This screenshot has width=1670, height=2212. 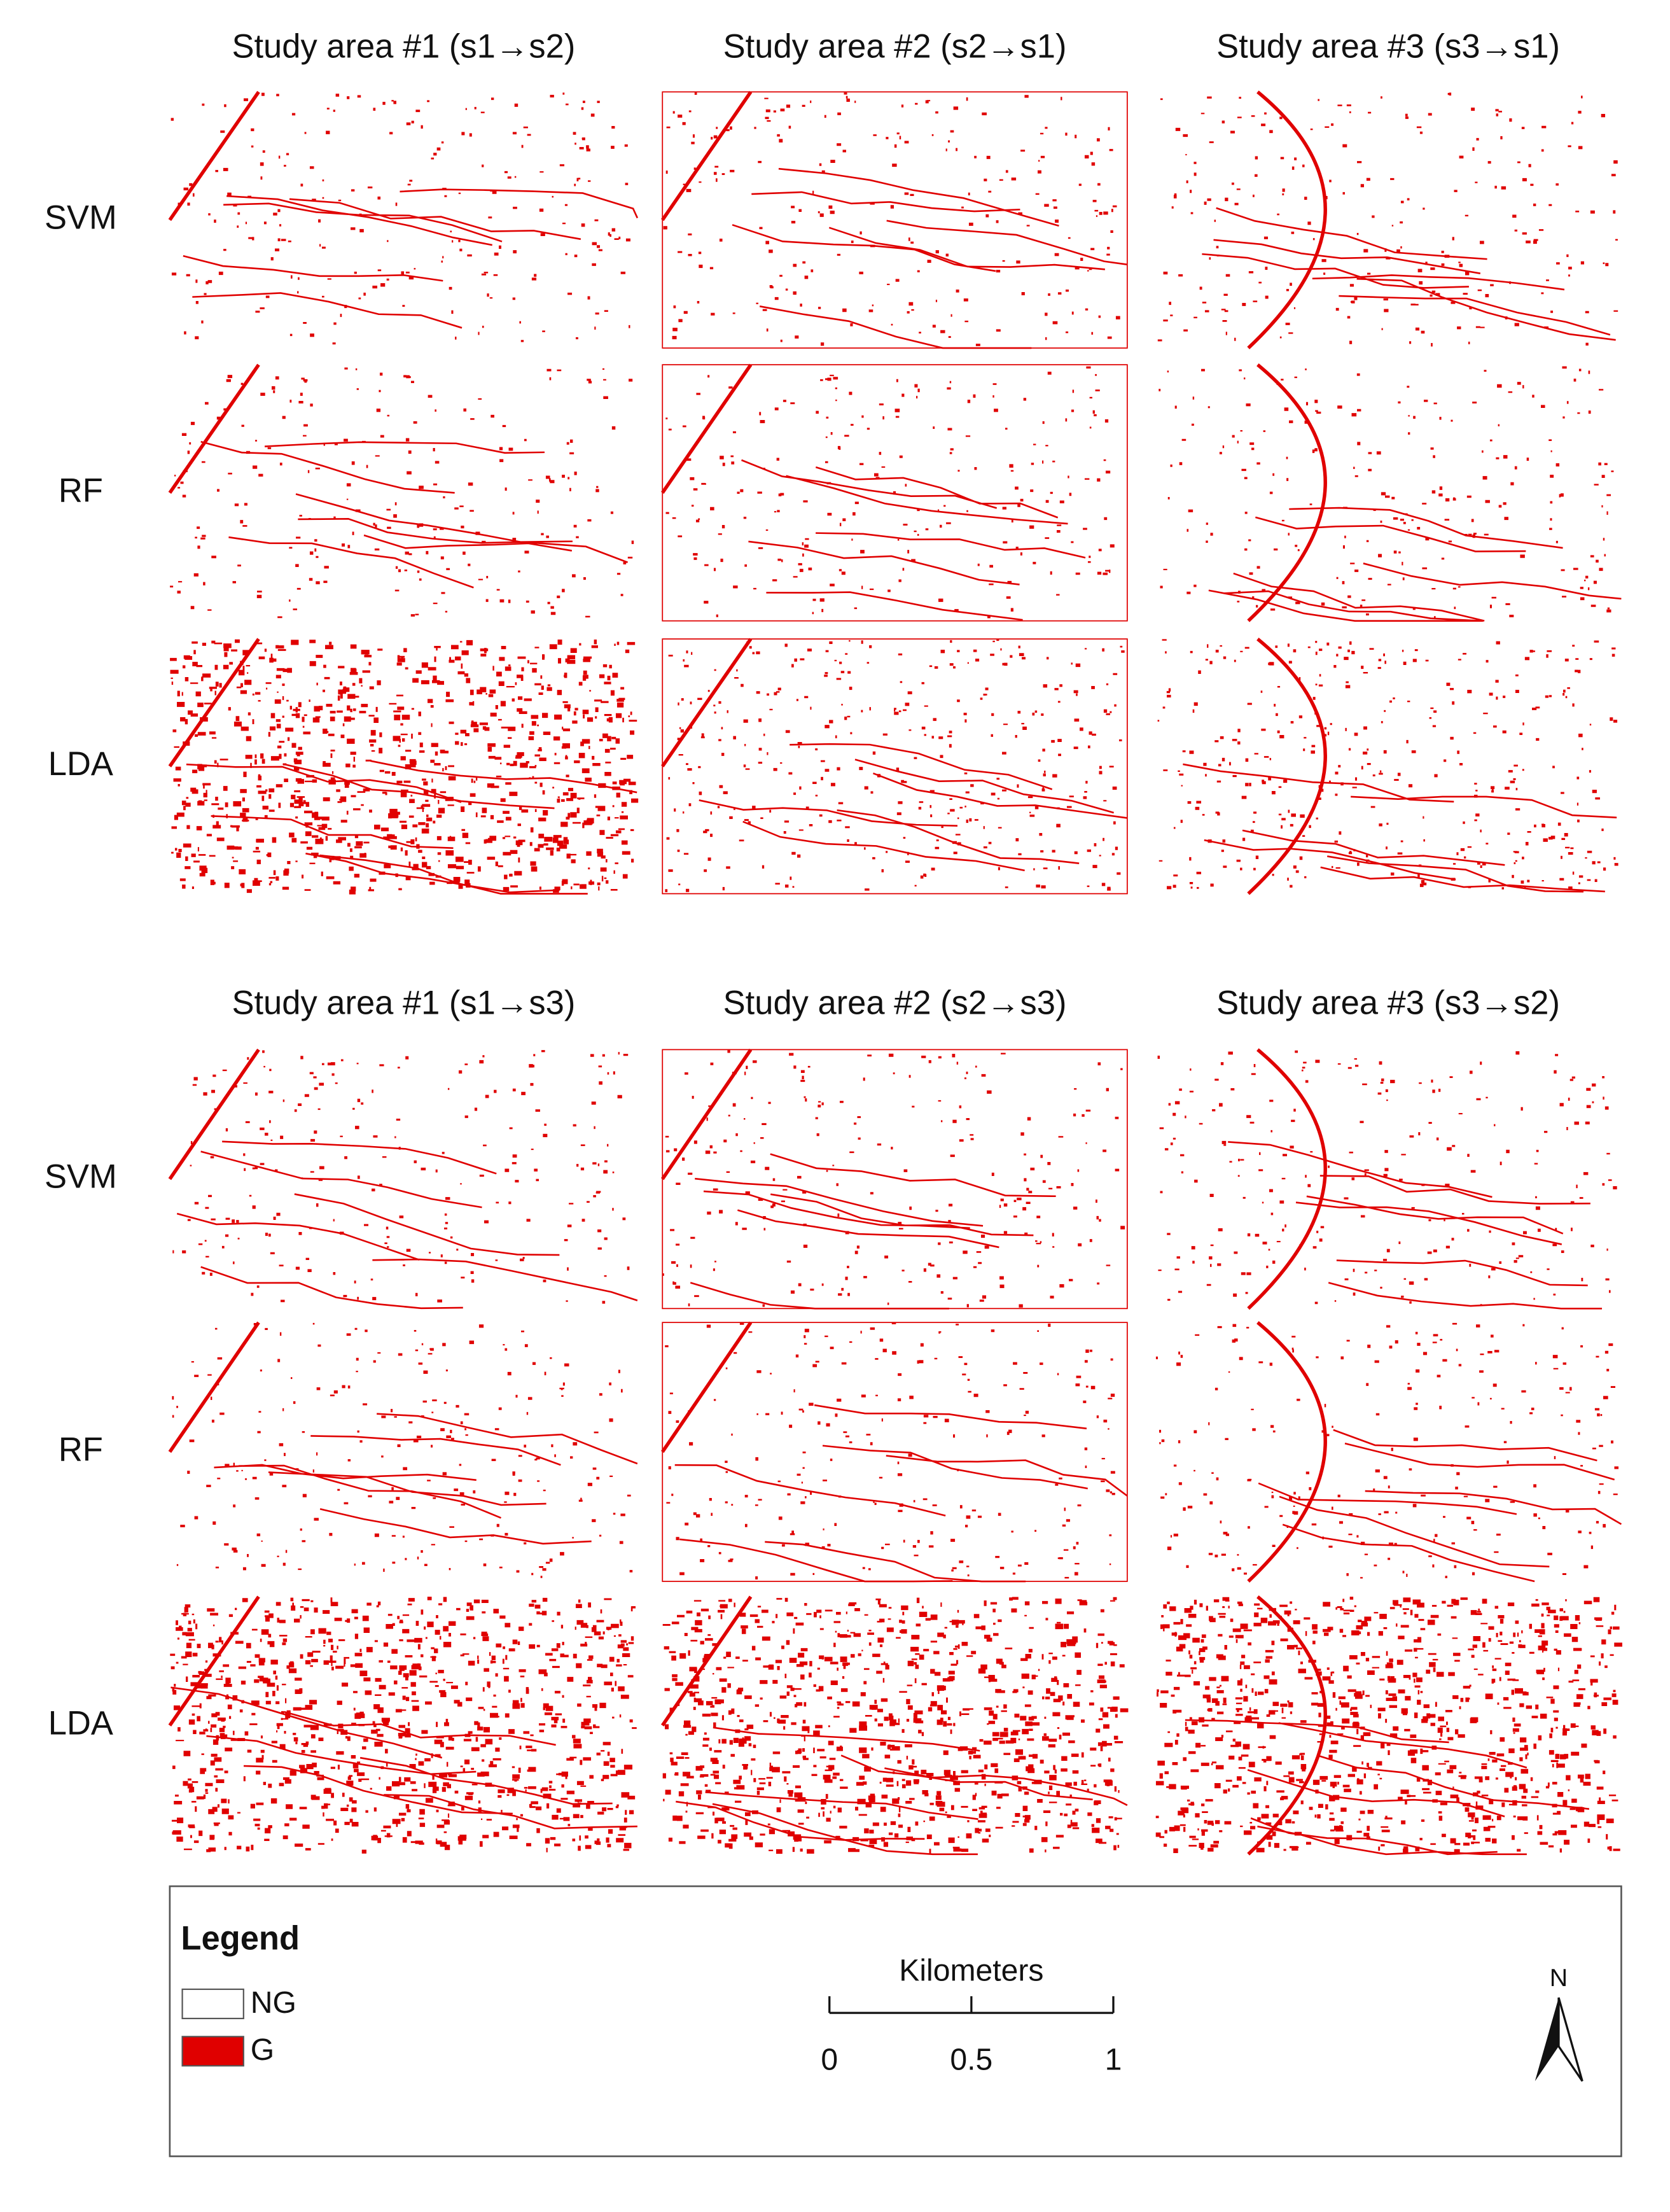 What do you see at coordinates (240, 1938) in the screenshot?
I see `legend-title: Legend` at bounding box center [240, 1938].